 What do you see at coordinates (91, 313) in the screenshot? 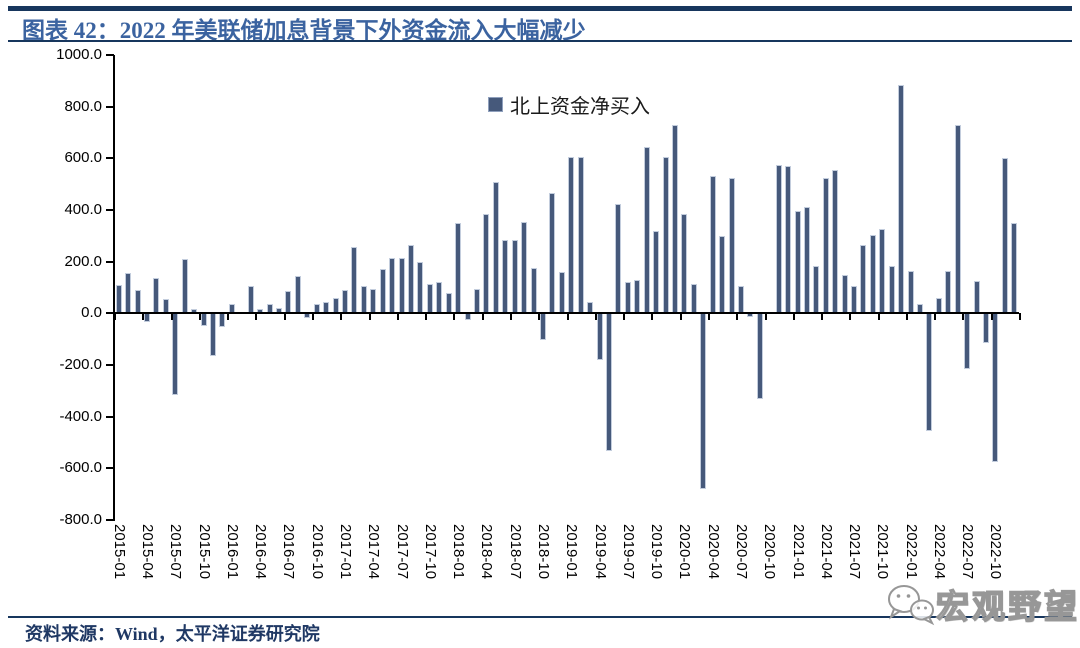
I see `y-tick-label: 0.0` at bounding box center [91, 313].